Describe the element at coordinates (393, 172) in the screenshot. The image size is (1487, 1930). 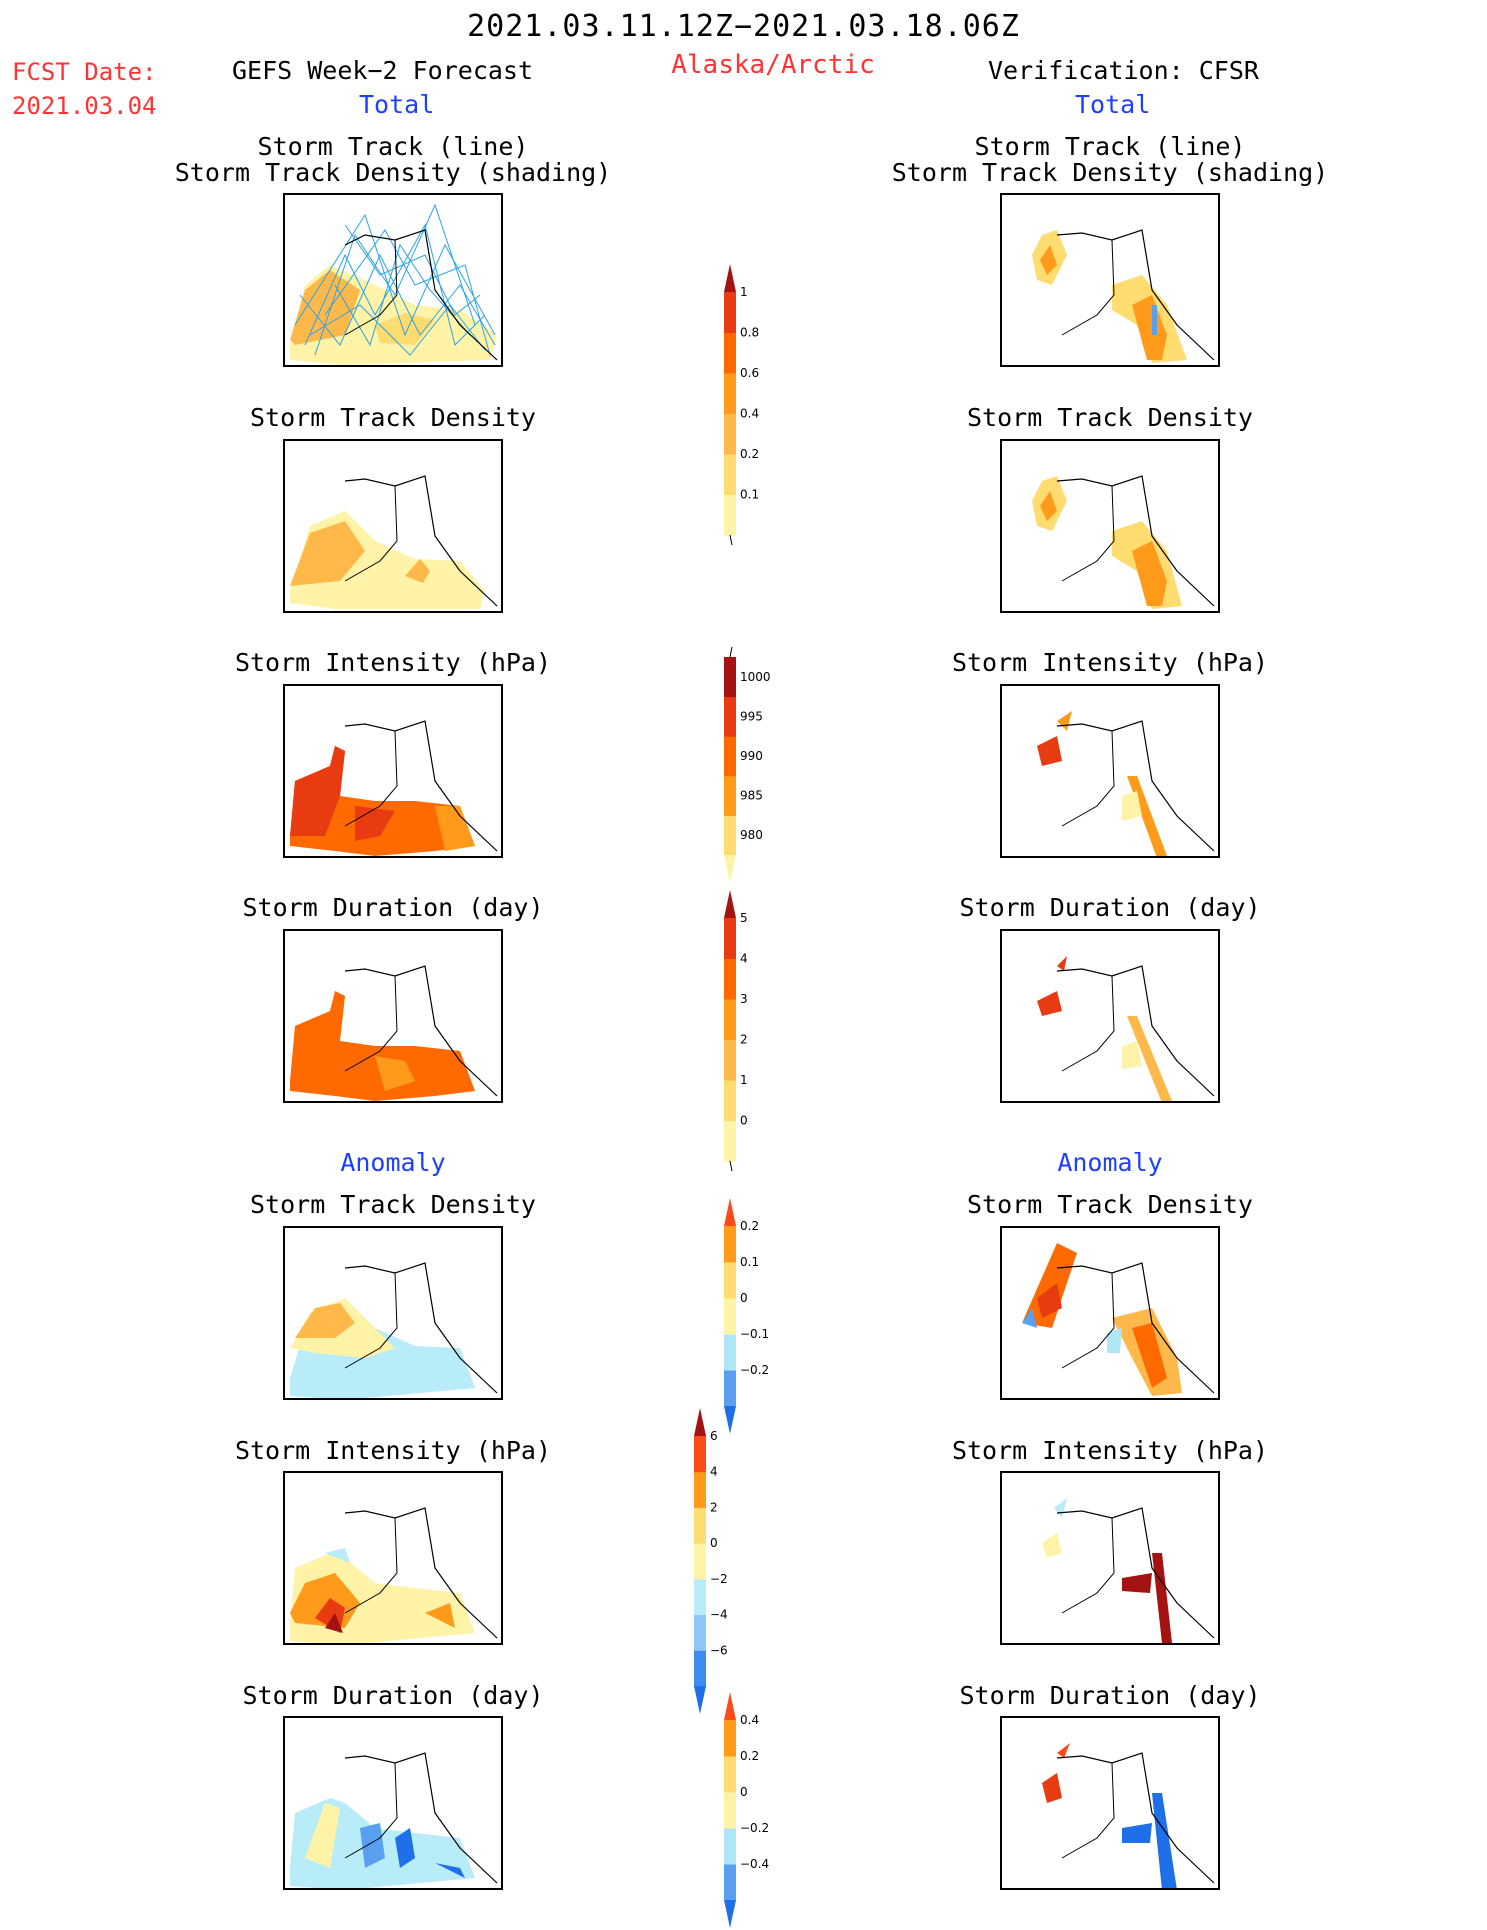
I see `left-track-shading-title: Storm Track Density (shading)` at that location.